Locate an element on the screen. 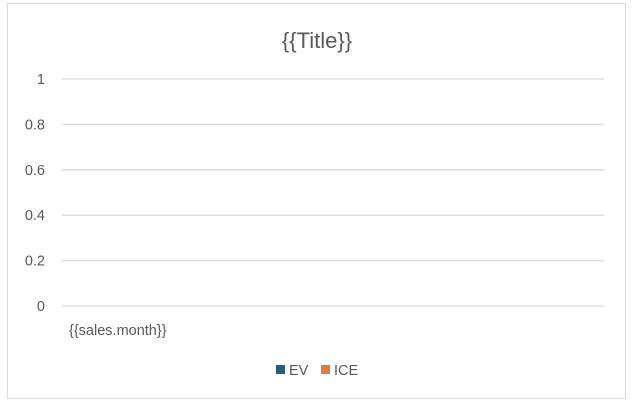  y-tick-label: 0.8 is located at coordinates (35, 125).